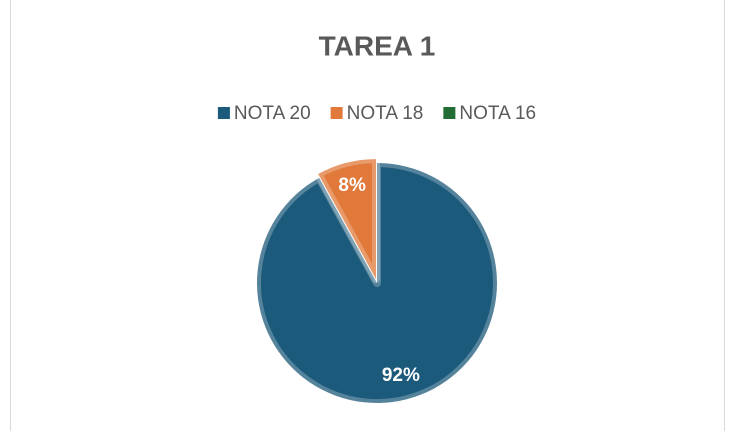 The image size is (733, 431). Describe the element at coordinates (272, 113) in the screenshot. I see `legend-label: NOTA 20` at that location.